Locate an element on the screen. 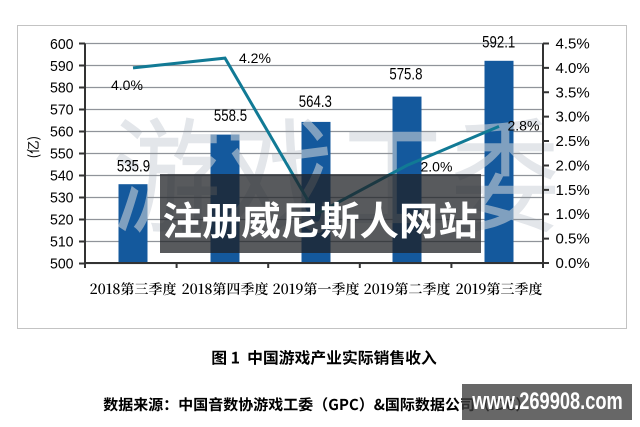 This screenshot has width=640, height=427. svg-text: 4.5% is located at coordinates (573, 44).